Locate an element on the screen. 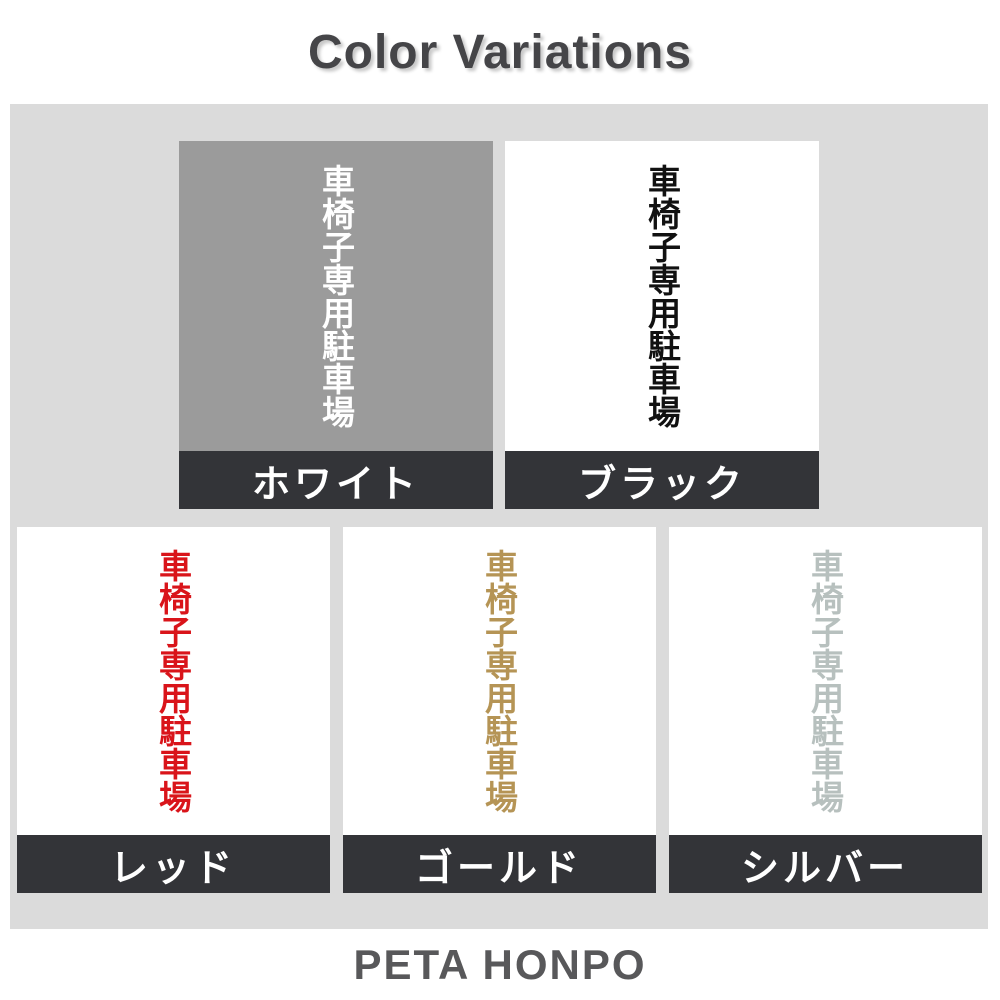 This screenshot has width=1000, height=1000. swatch-preview-gold: 車椅子専用駐車場 is located at coordinates (499, 681).